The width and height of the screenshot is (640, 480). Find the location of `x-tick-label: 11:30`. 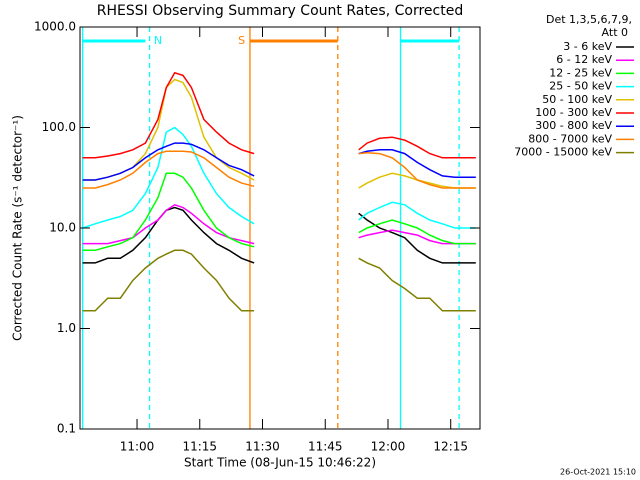

x-tick-label: 11:30 is located at coordinates (262, 447).